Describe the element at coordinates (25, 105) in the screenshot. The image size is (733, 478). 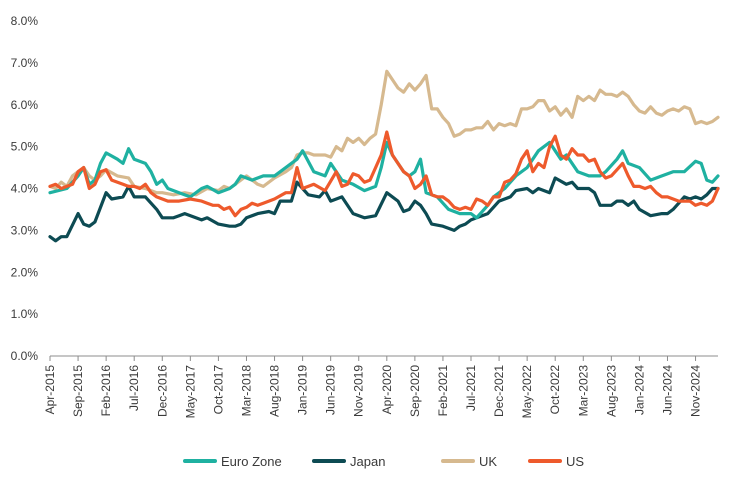
I see `y-tick-label: 6.0%` at that location.